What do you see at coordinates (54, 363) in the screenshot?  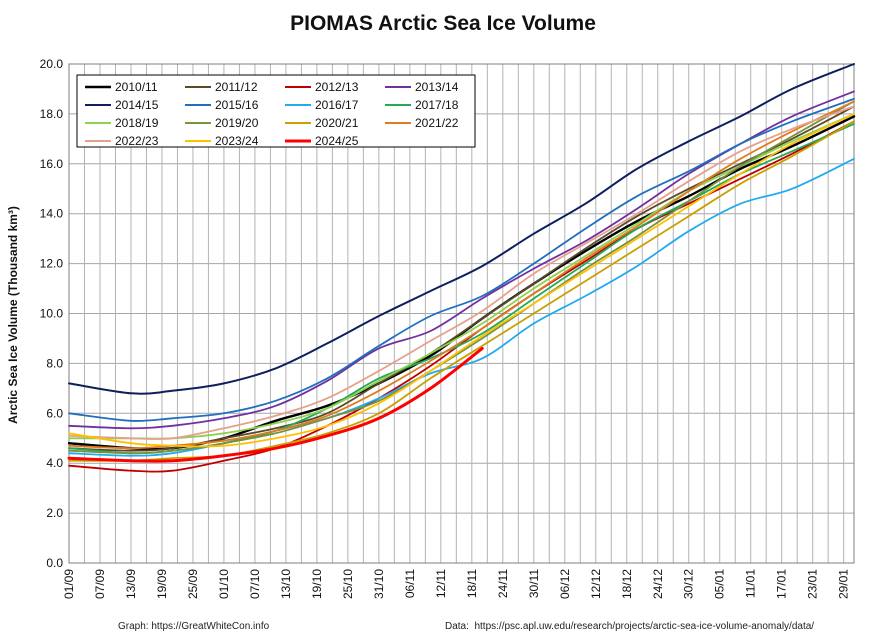 I see `y-tick-label: 8.0` at bounding box center [54, 363].